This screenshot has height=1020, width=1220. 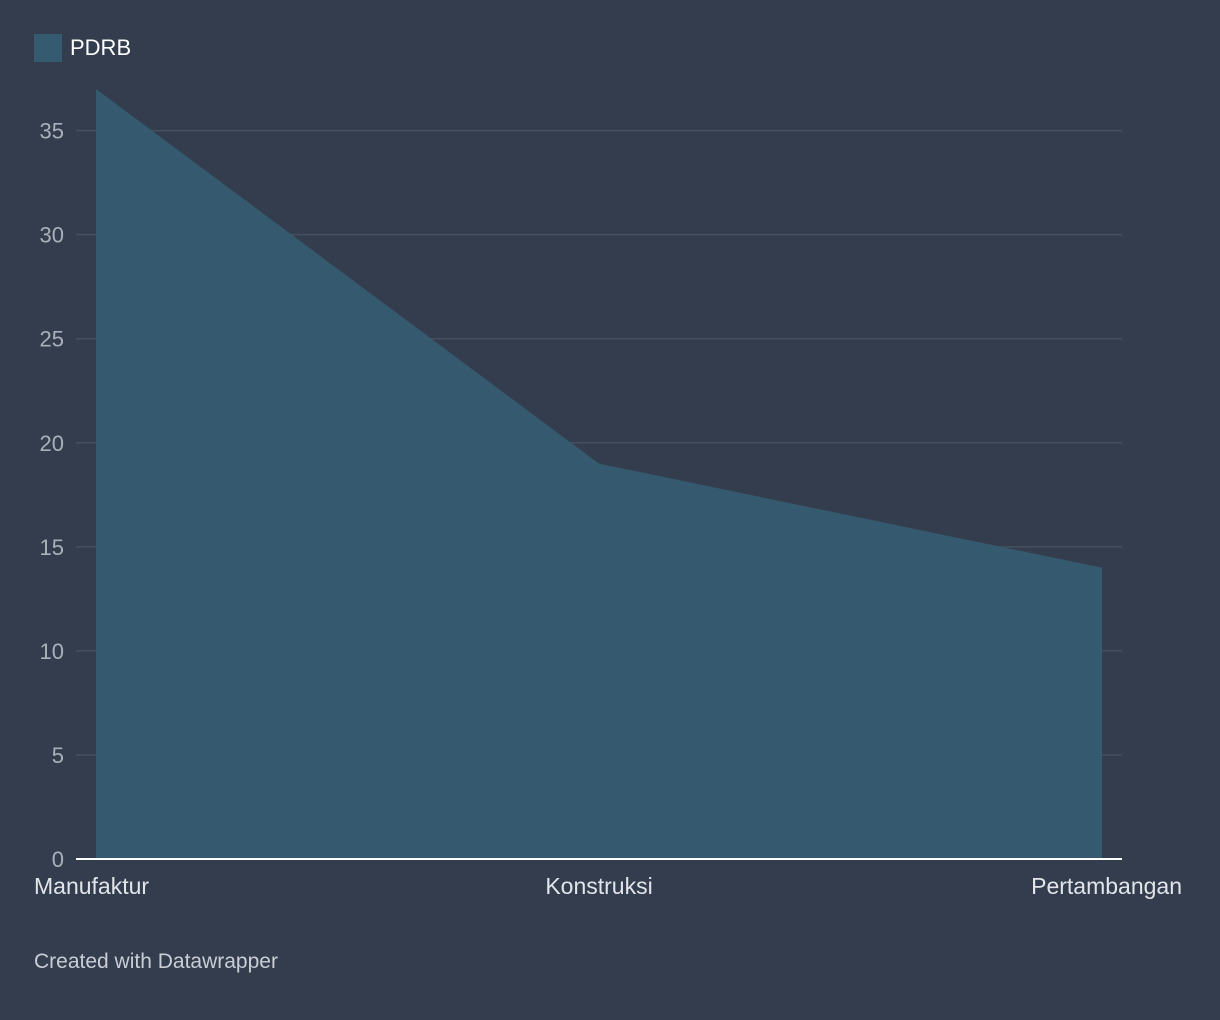 I want to click on y-tick-label-15: 15, so click(x=52, y=547).